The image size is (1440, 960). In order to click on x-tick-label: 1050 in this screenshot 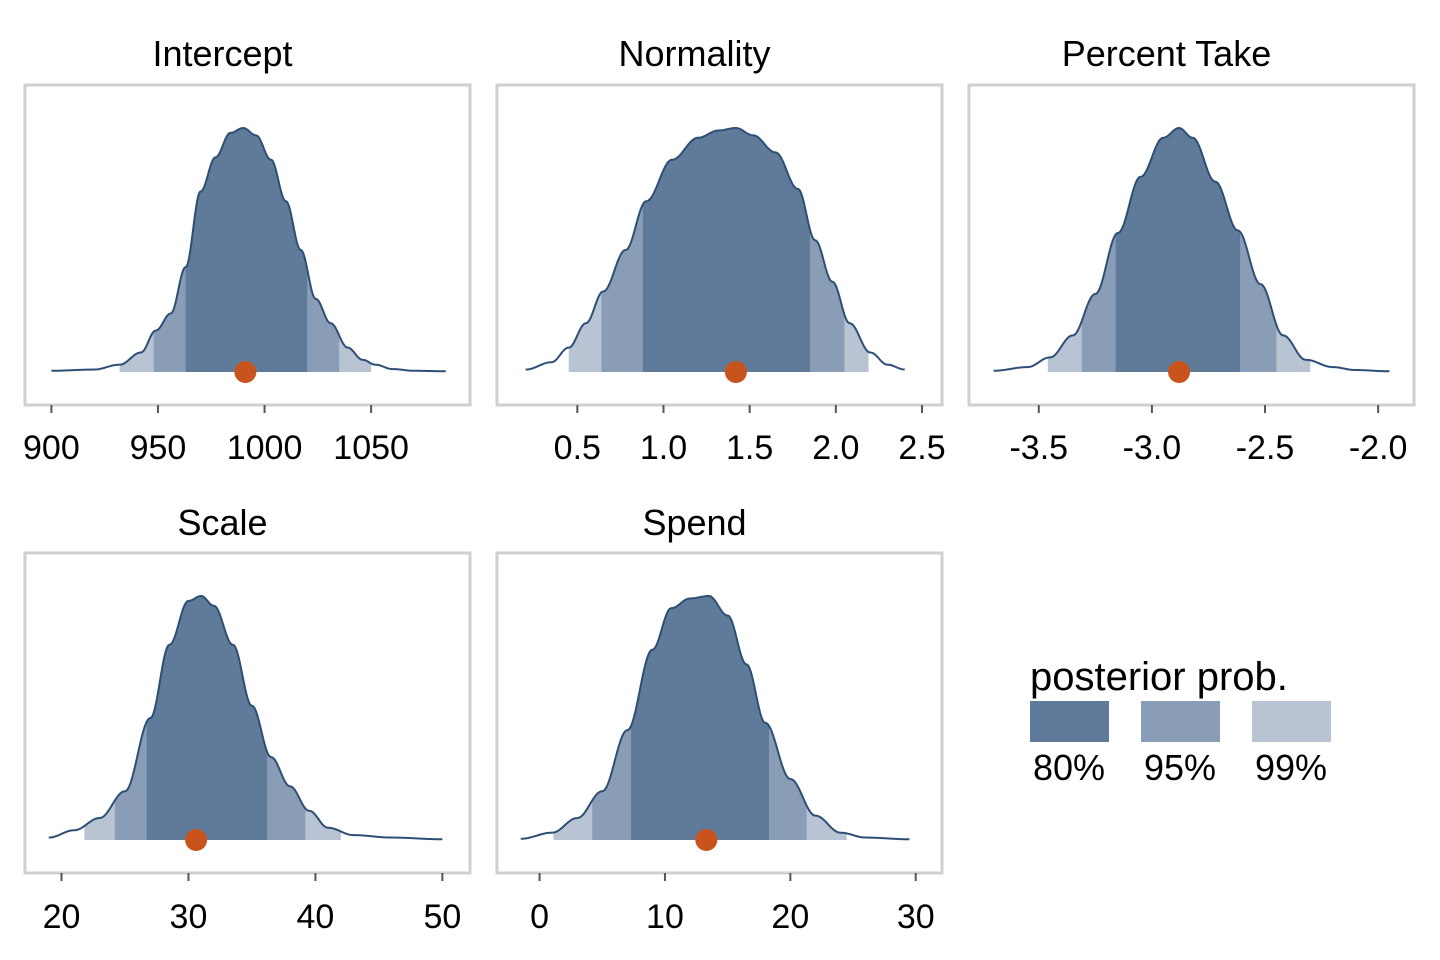, I will do `click(371, 448)`.